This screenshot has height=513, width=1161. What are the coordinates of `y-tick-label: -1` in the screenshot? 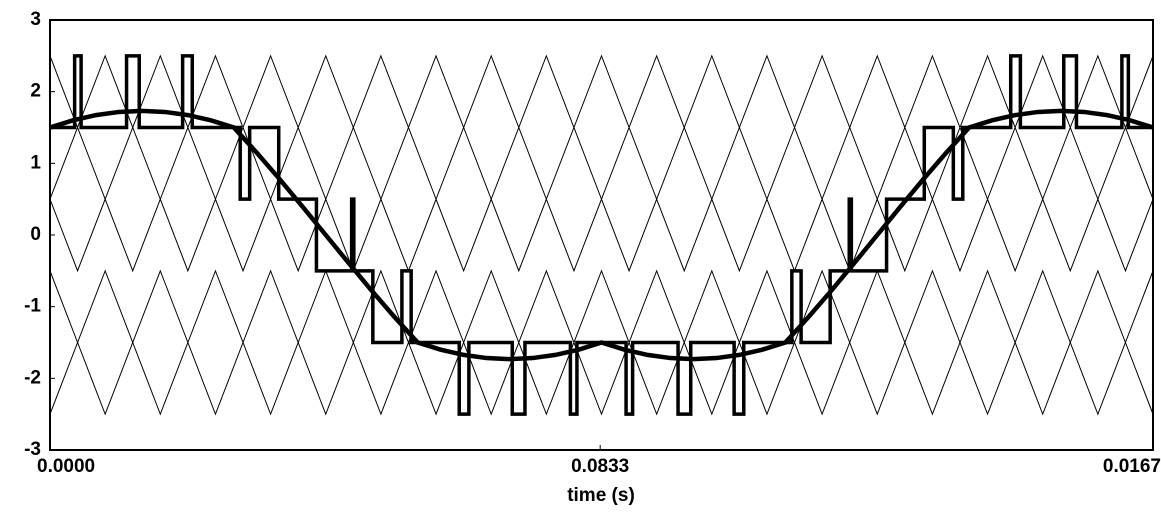 It's located at (32, 306).